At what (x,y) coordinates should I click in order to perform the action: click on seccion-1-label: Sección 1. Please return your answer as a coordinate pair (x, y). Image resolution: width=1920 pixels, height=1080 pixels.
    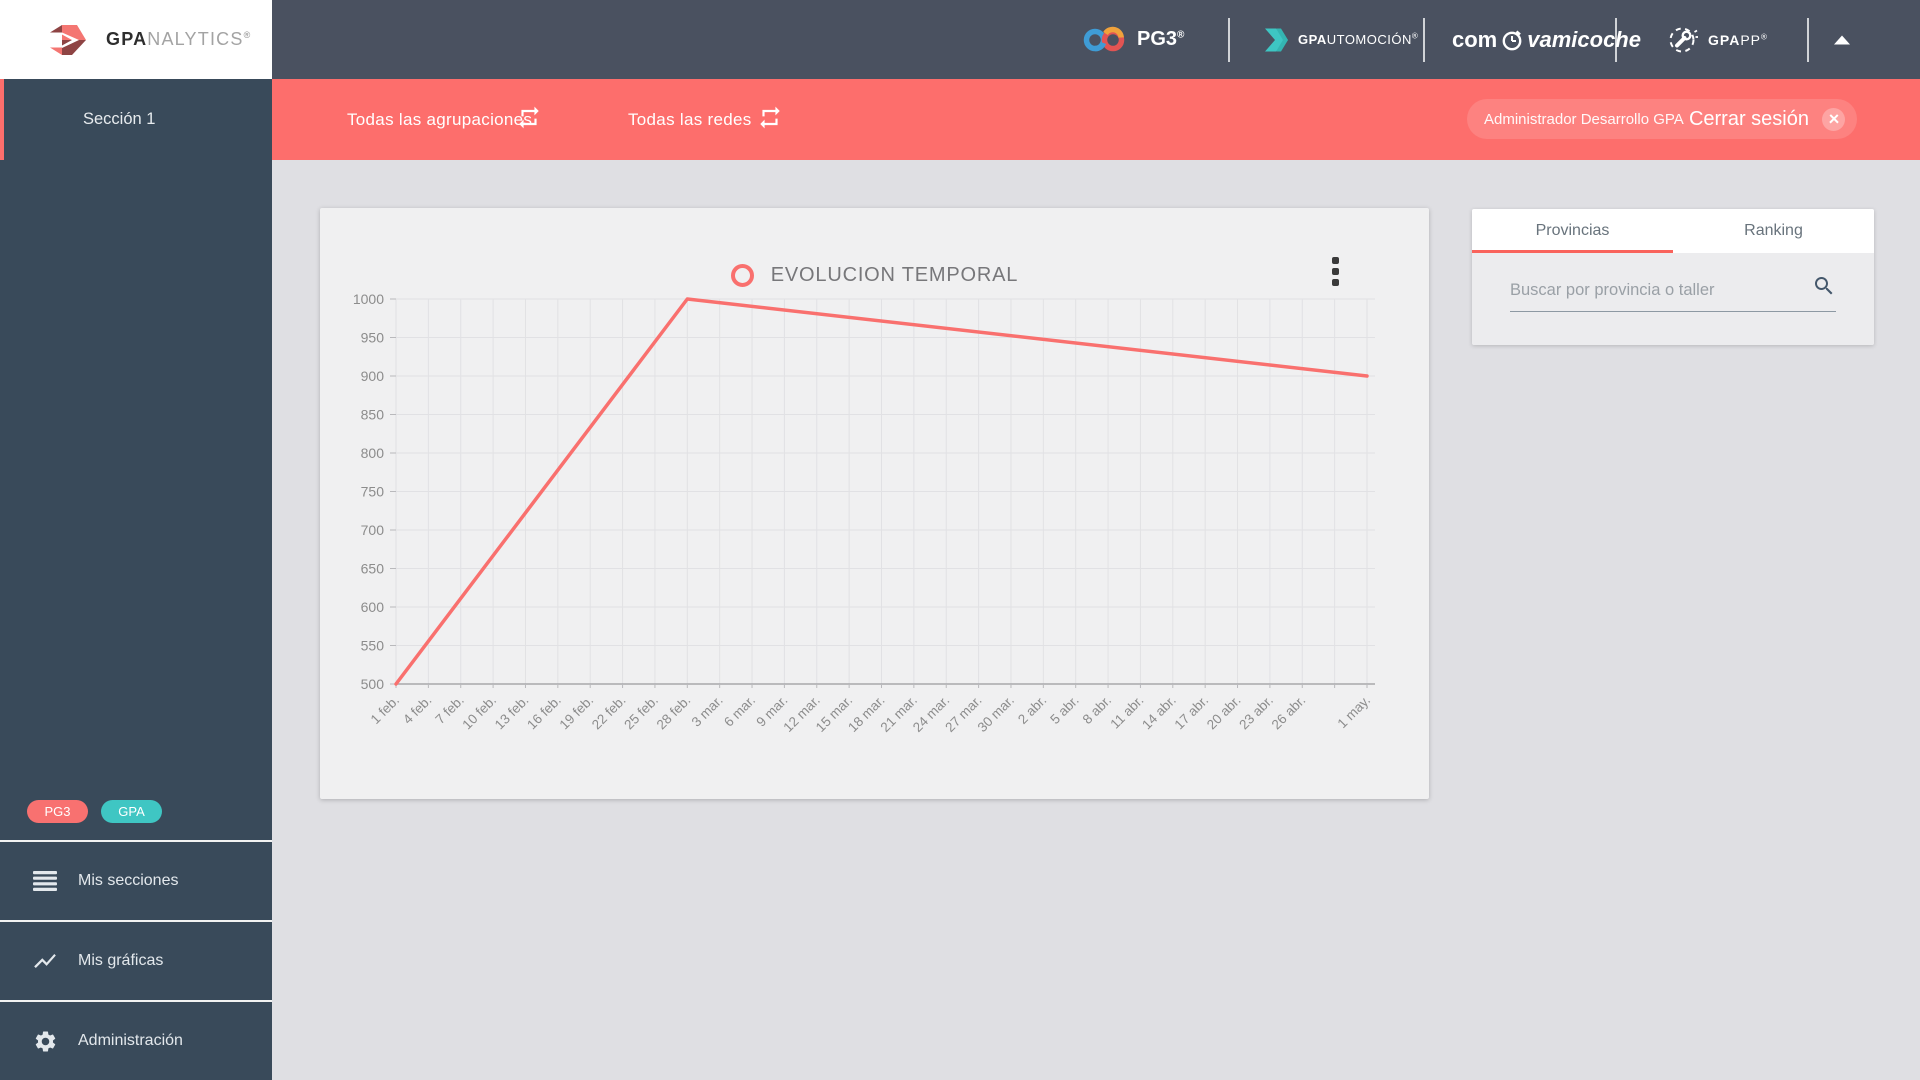
    Looking at the image, I should click on (119, 119).